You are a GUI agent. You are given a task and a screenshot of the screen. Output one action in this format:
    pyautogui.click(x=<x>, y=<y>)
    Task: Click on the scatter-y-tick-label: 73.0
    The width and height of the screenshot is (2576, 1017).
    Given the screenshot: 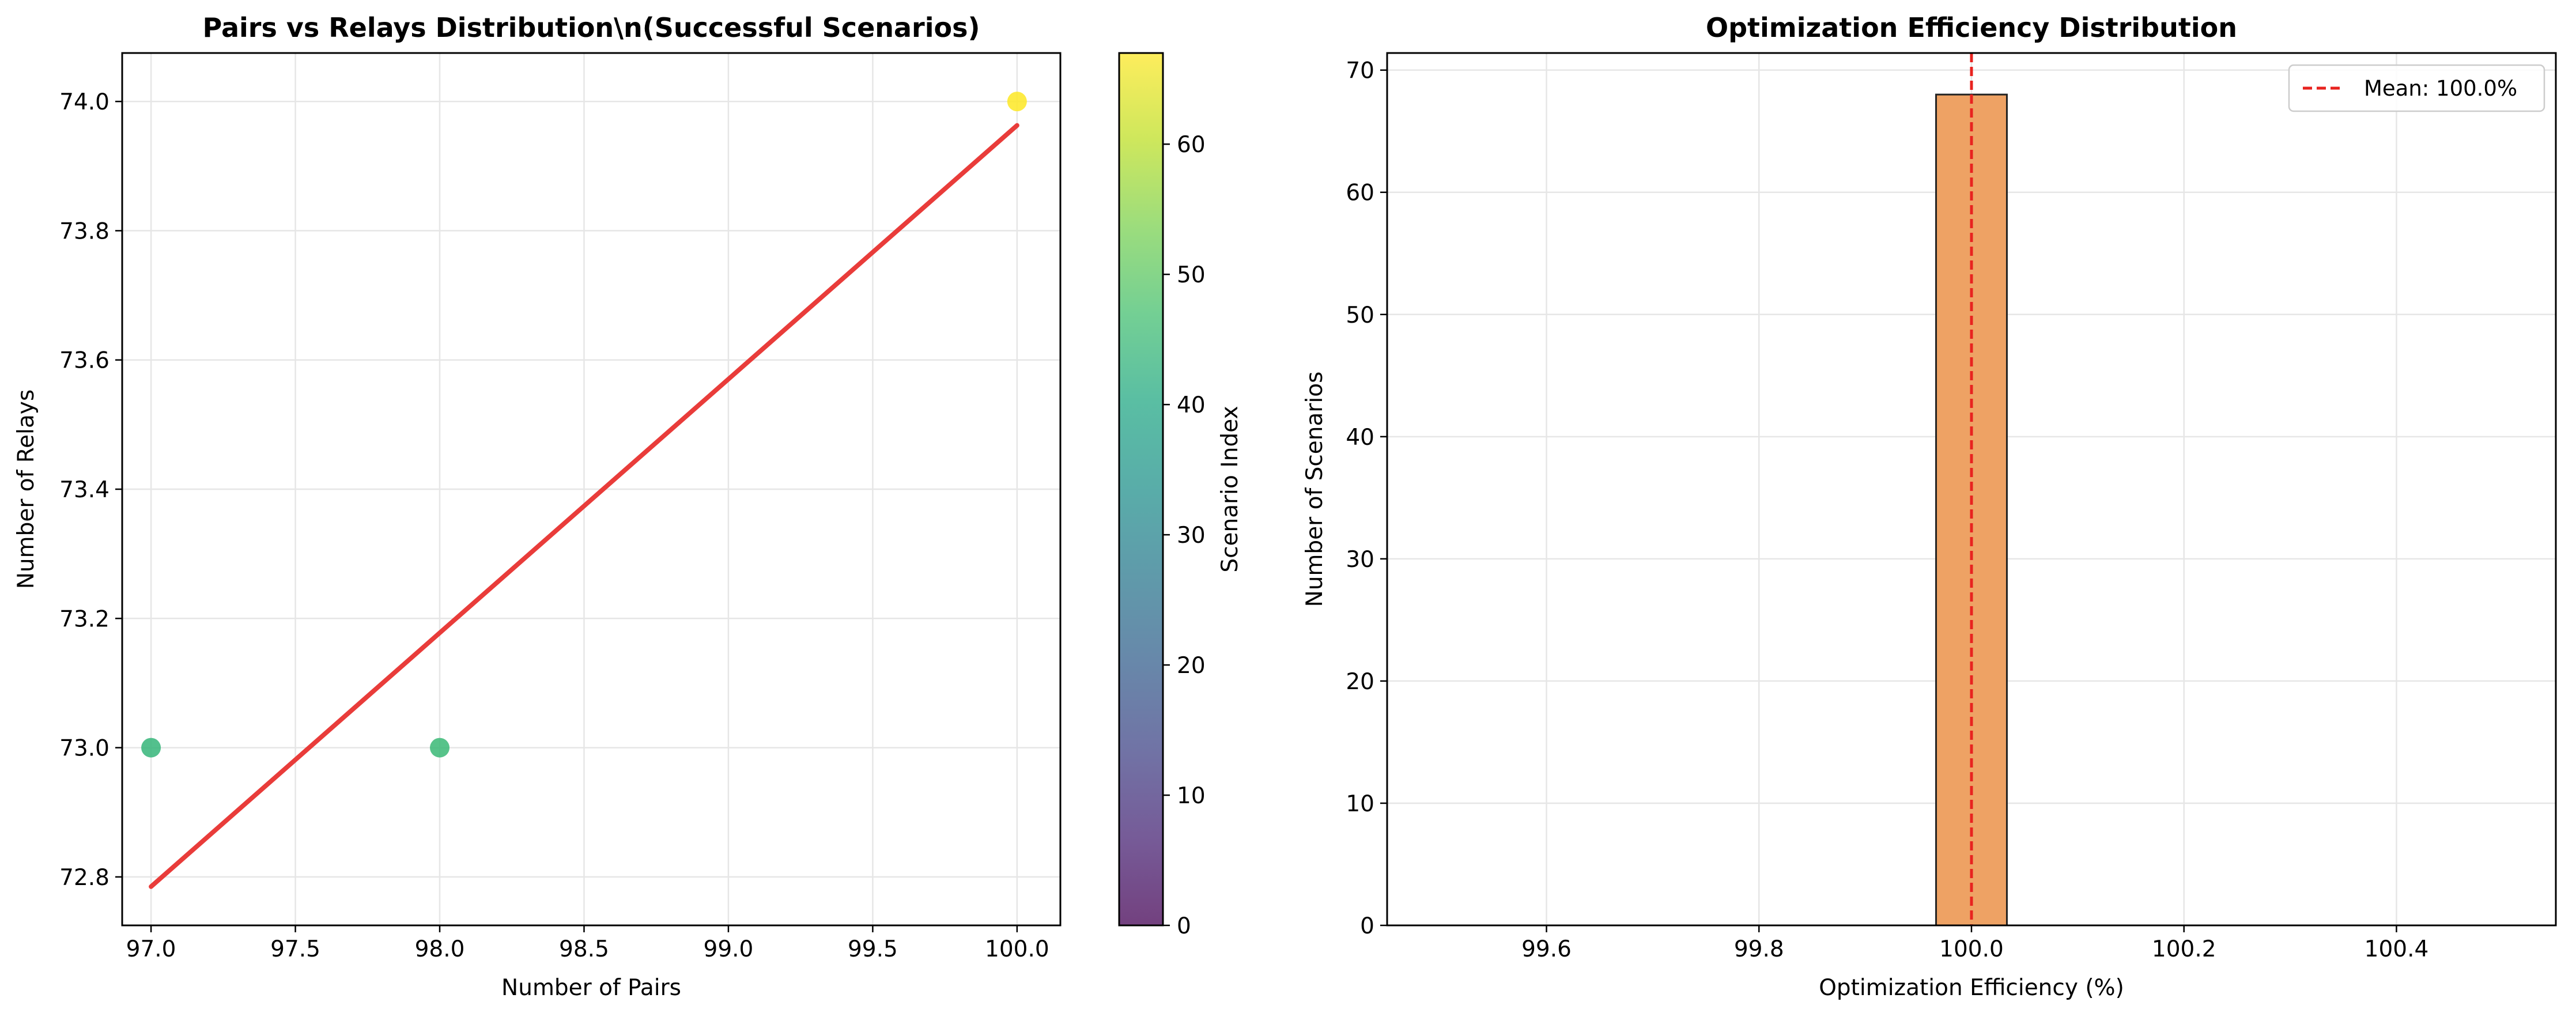 What is the action you would take?
    pyautogui.click(x=84, y=749)
    